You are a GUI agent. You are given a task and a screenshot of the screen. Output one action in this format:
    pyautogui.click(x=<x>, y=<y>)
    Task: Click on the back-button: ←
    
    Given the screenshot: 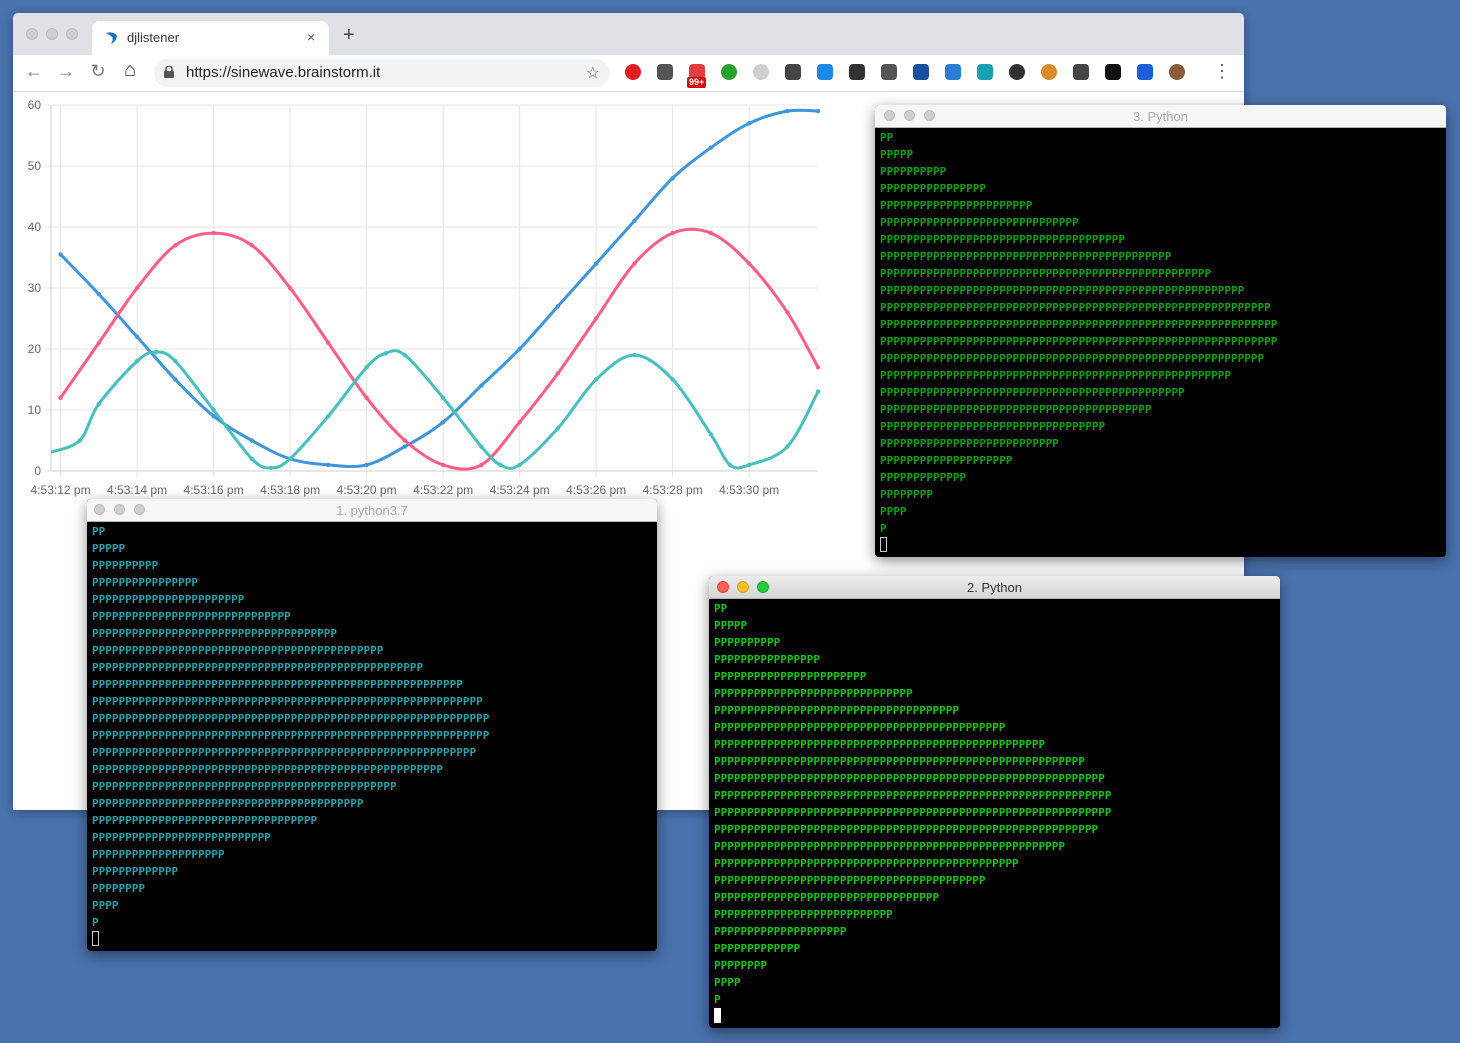 What is the action you would take?
    pyautogui.click(x=34, y=71)
    